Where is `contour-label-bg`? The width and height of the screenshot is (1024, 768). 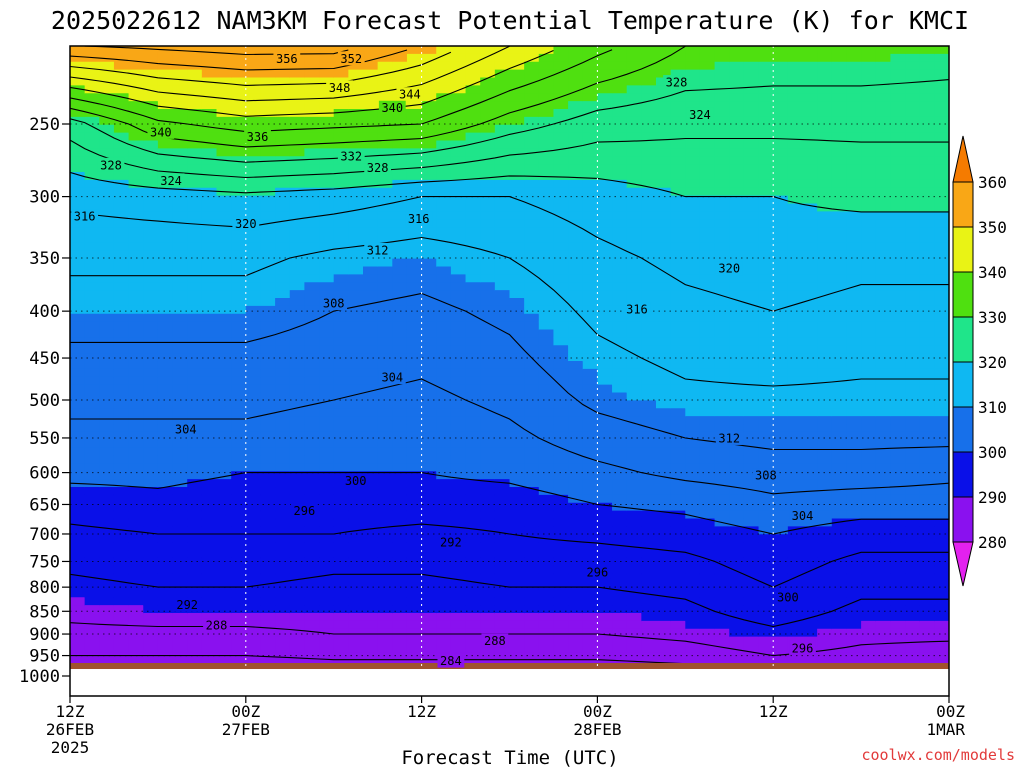 contour-label-bg is located at coordinates (729, 268).